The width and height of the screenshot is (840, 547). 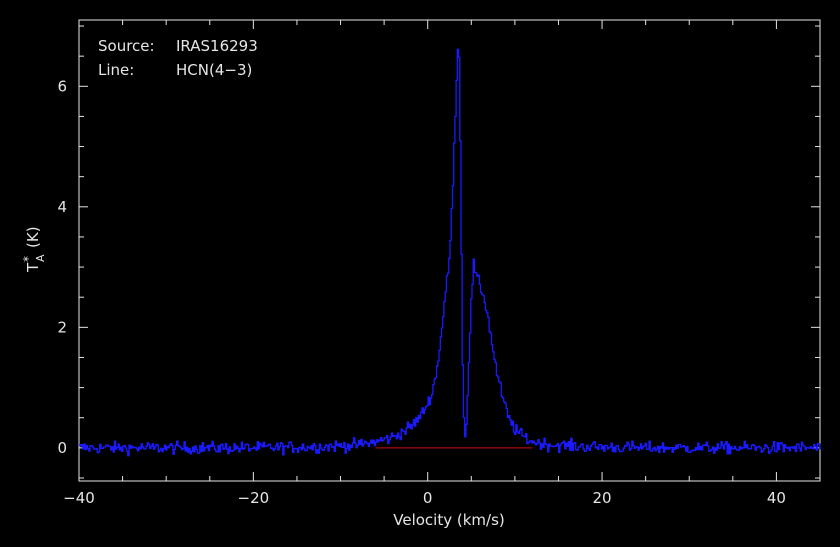 I want to click on x-tick-labels: −40 −20 0 20 40, so click(x=424, y=498).